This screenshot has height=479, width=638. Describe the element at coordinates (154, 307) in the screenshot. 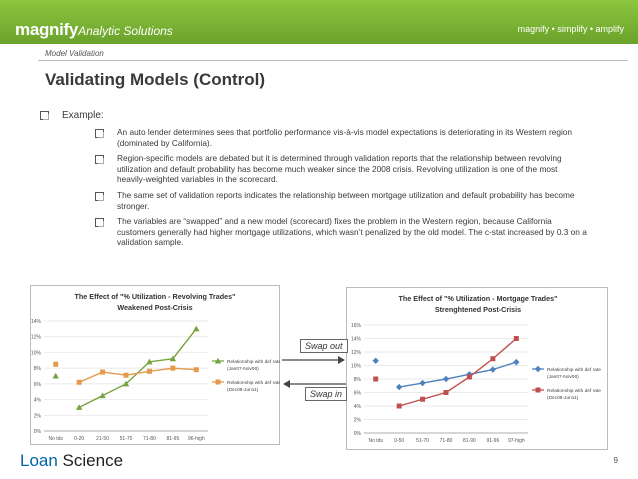

I see `chart-subtitle: Weakened Post-Crisis` at that location.